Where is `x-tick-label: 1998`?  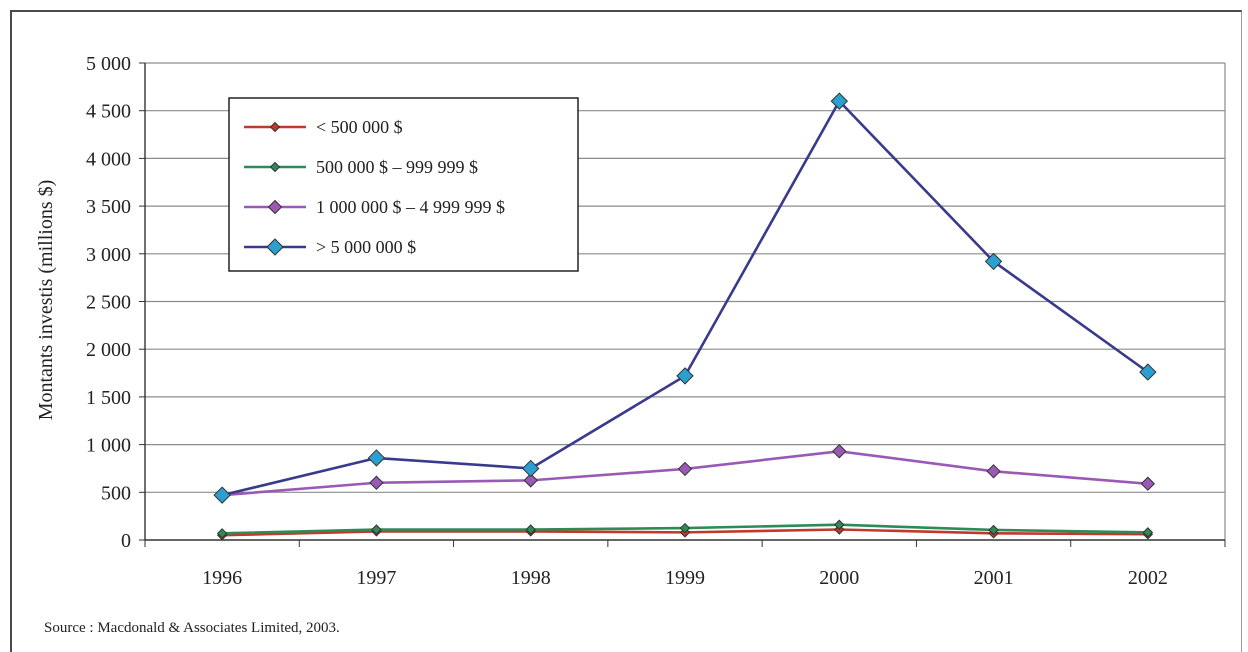
x-tick-label: 1998 is located at coordinates (531, 578).